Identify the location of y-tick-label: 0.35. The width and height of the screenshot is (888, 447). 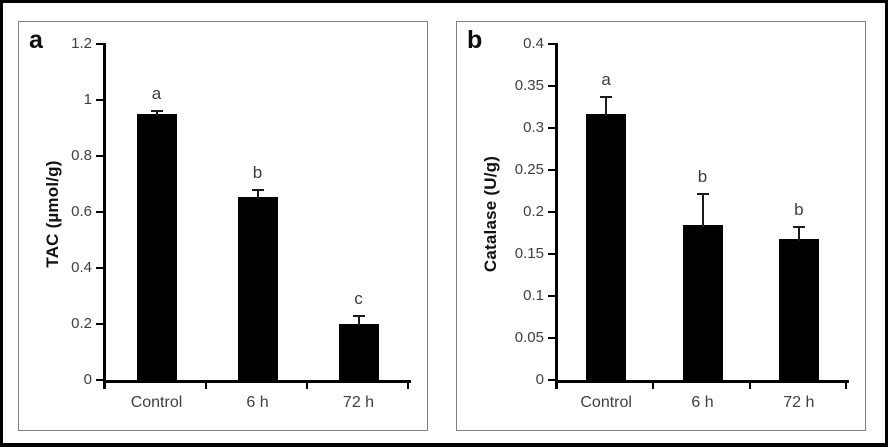
(529, 85).